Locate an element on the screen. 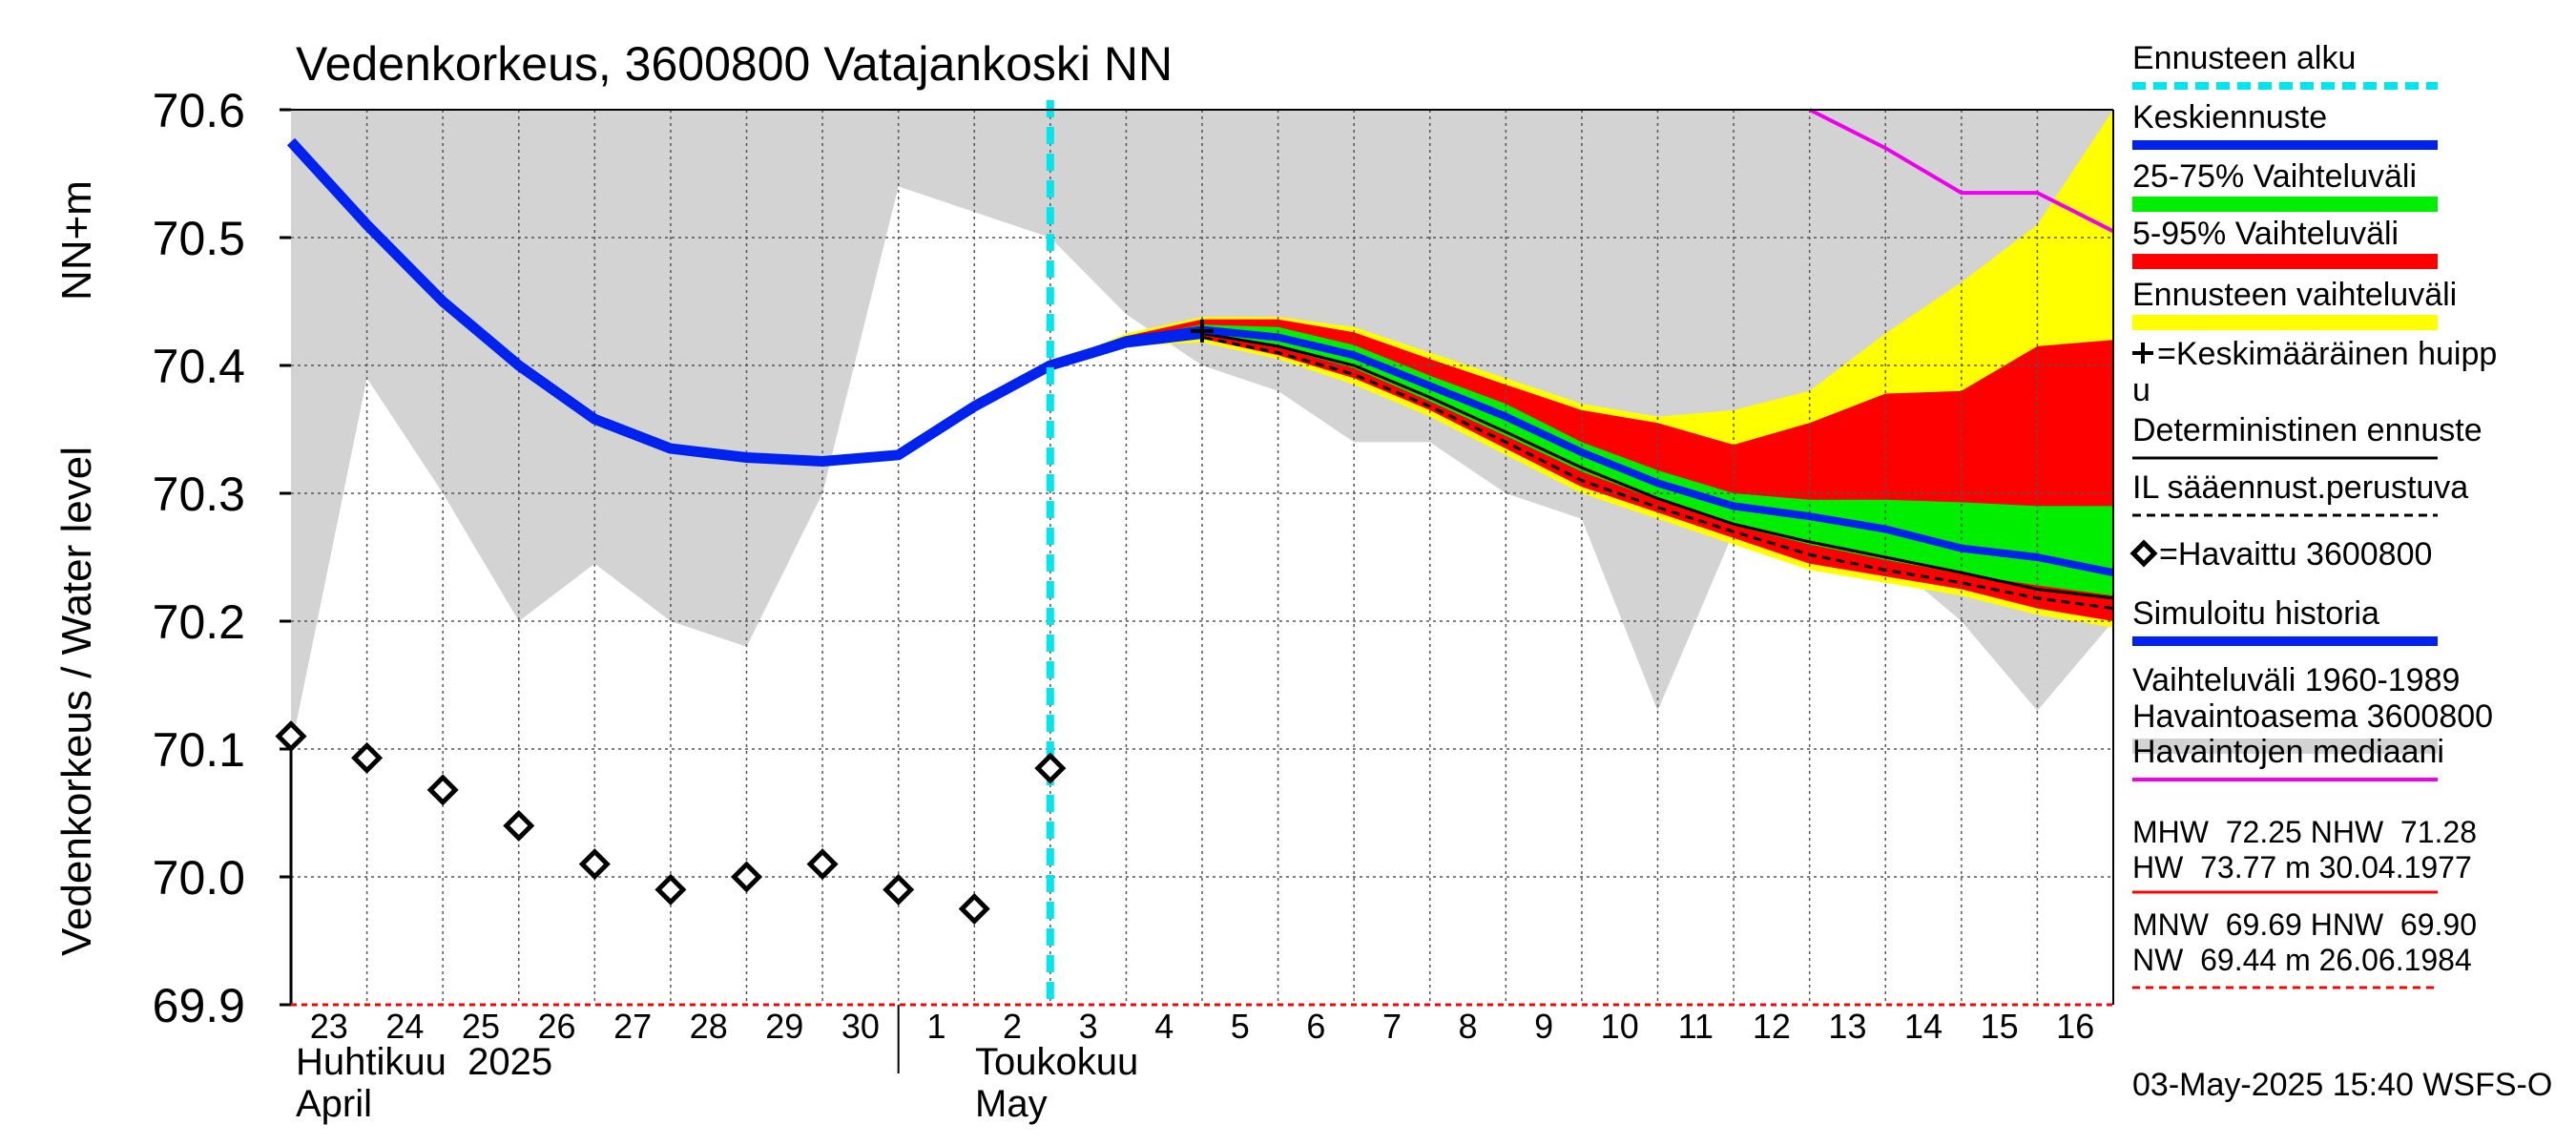  legend-item-observed: =Havaittu 3600800 is located at coordinates (2280, 554).